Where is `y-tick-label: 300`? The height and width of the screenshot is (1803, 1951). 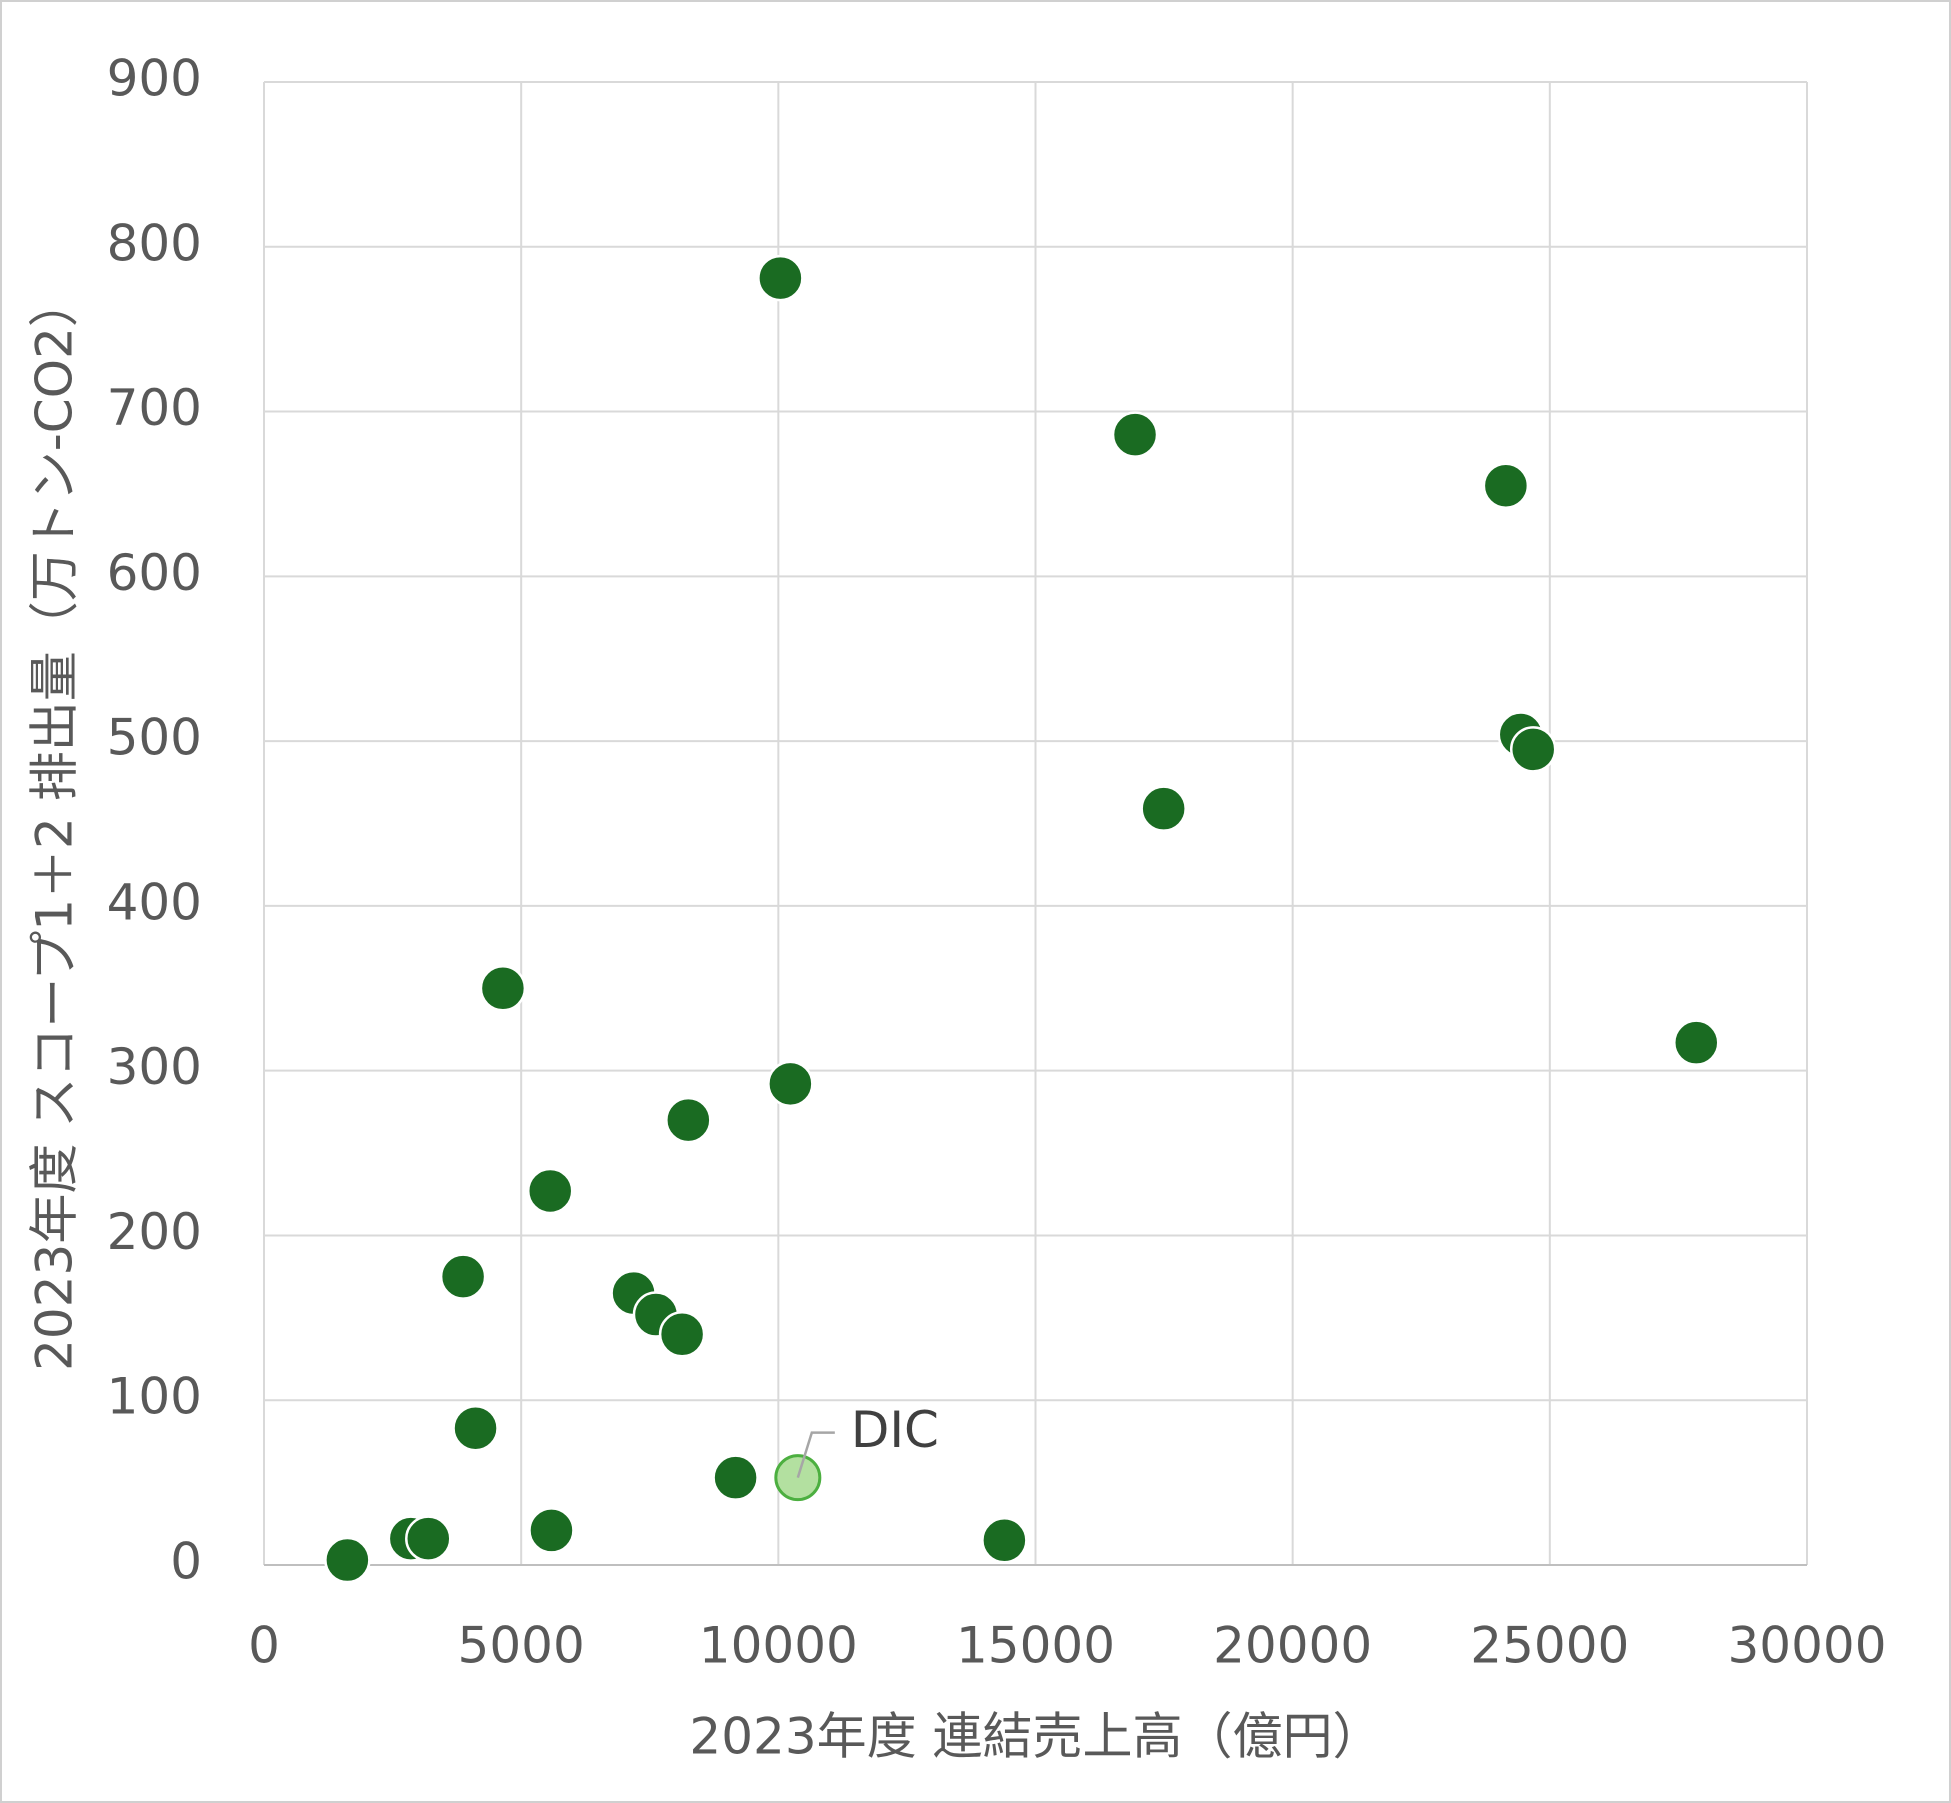 y-tick-label: 300 is located at coordinates (154, 1067).